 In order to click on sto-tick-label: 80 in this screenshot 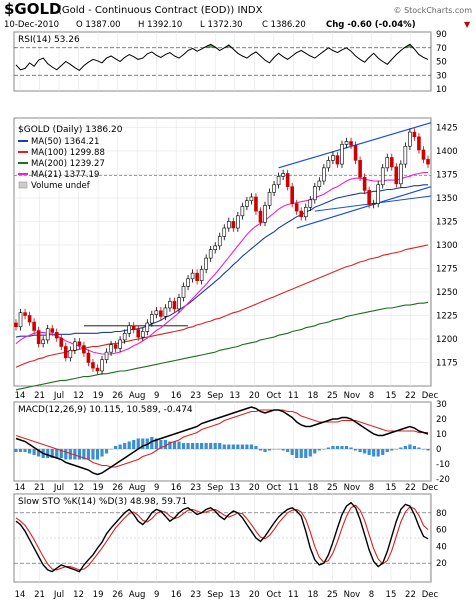, I will do `click(441, 514)`.